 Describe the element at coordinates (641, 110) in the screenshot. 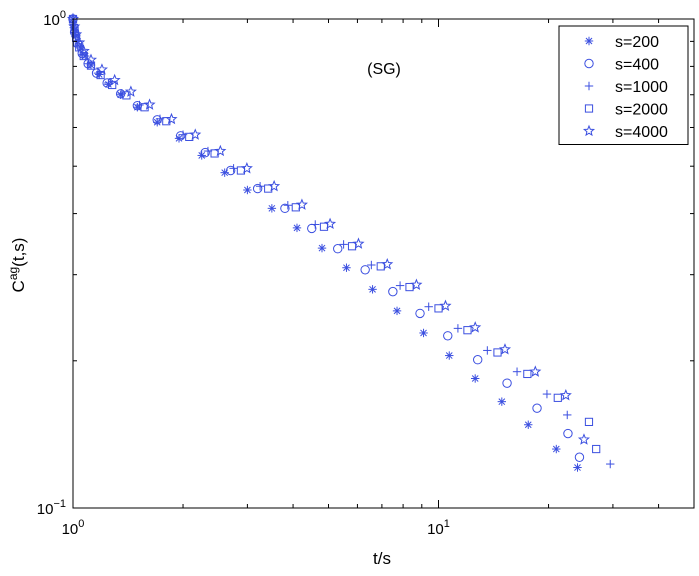

I see `legend-label: s=2000` at that location.